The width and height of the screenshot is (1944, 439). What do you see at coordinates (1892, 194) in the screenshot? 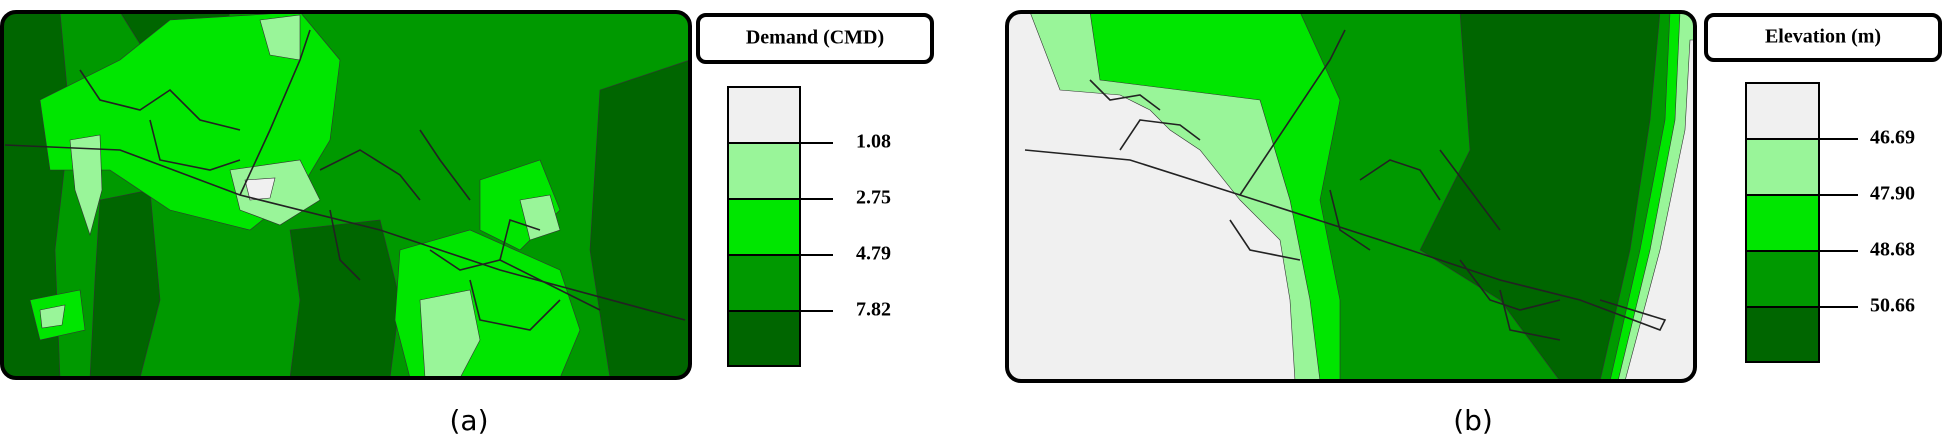
I see `legend-break: 47.90` at bounding box center [1892, 194].